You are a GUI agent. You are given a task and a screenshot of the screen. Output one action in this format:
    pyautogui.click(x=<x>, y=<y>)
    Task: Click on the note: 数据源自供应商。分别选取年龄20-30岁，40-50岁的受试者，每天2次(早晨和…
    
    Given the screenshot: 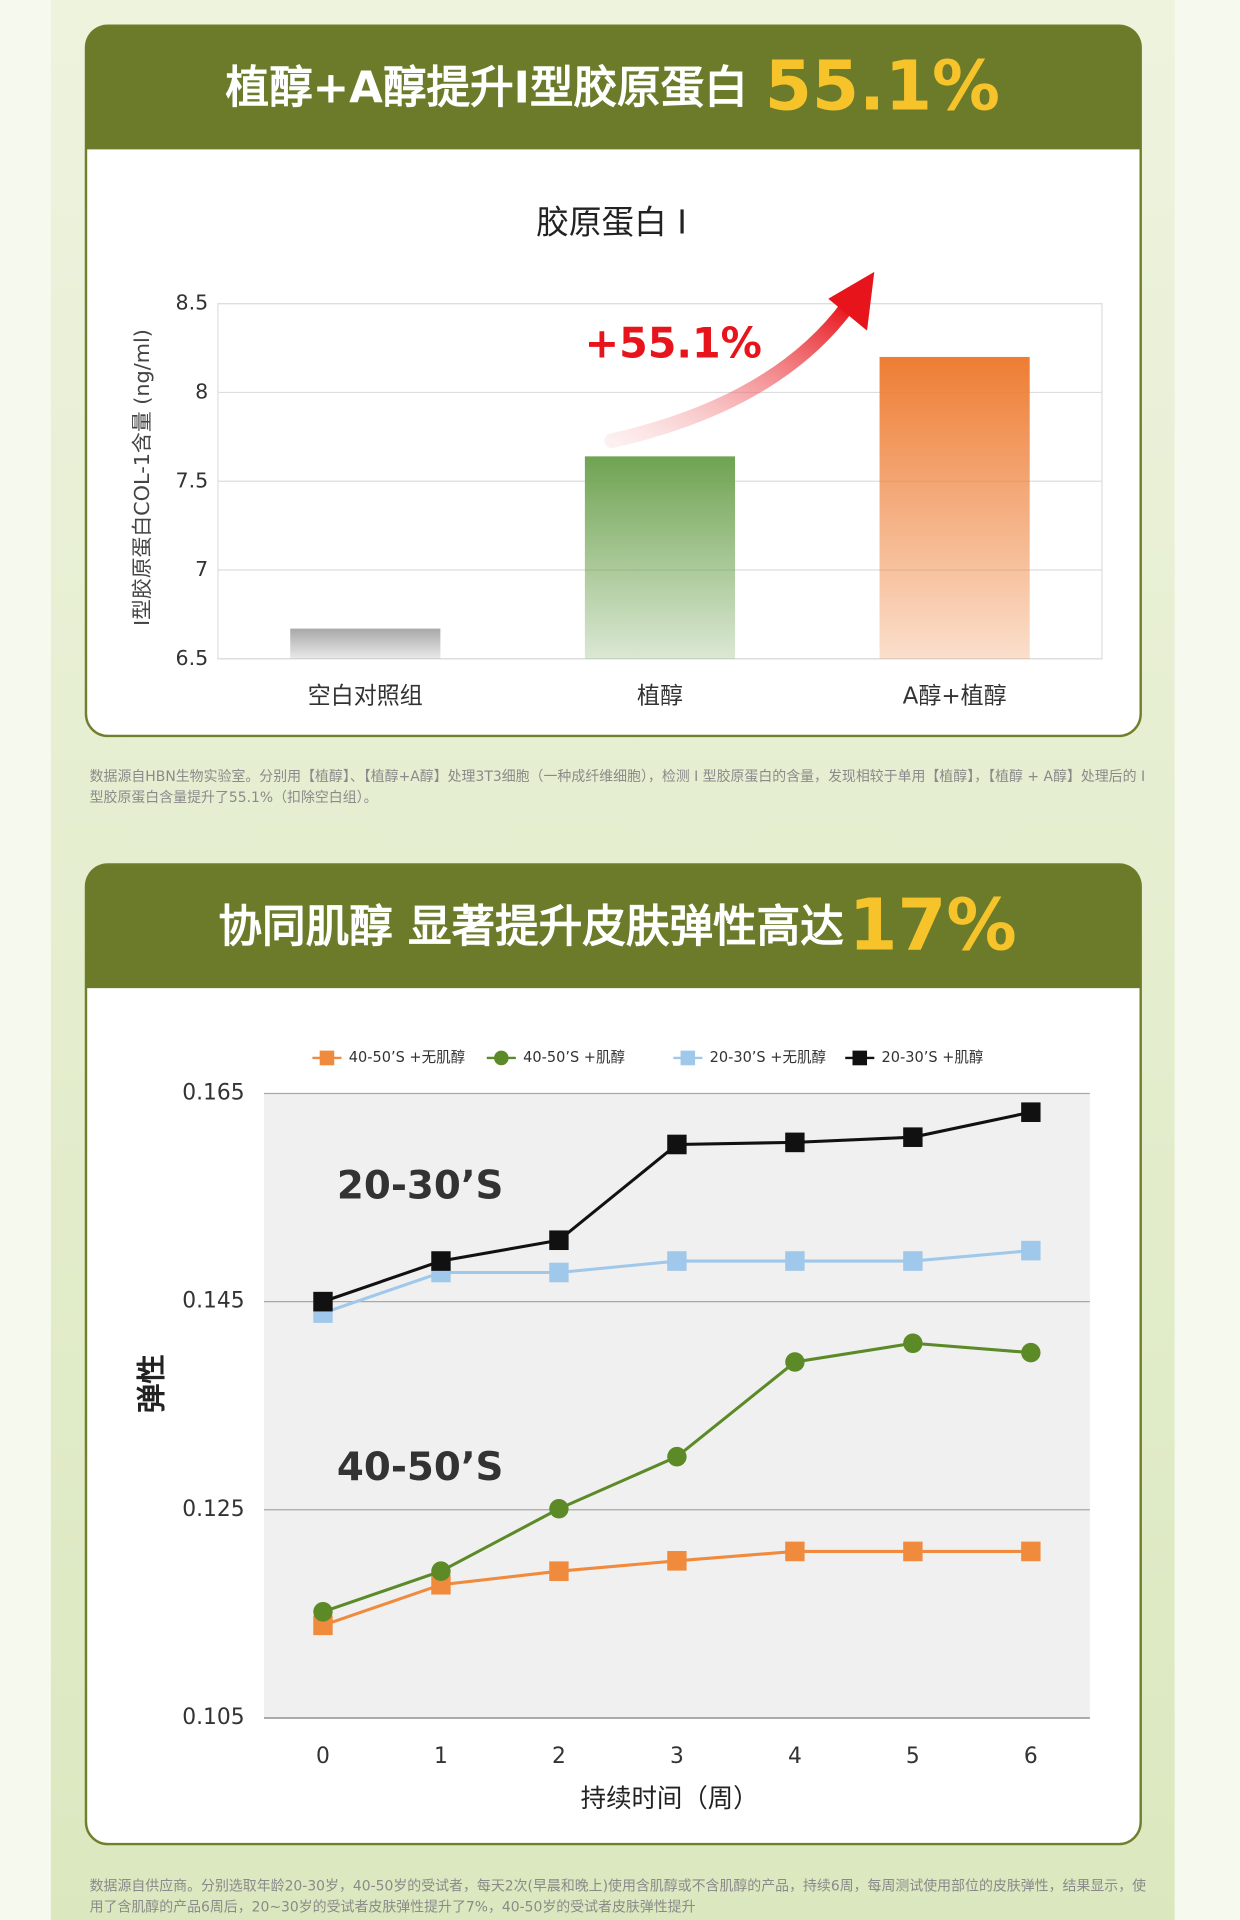 What is the action you would take?
    pyautogui.click(x=618, y=1896)
    